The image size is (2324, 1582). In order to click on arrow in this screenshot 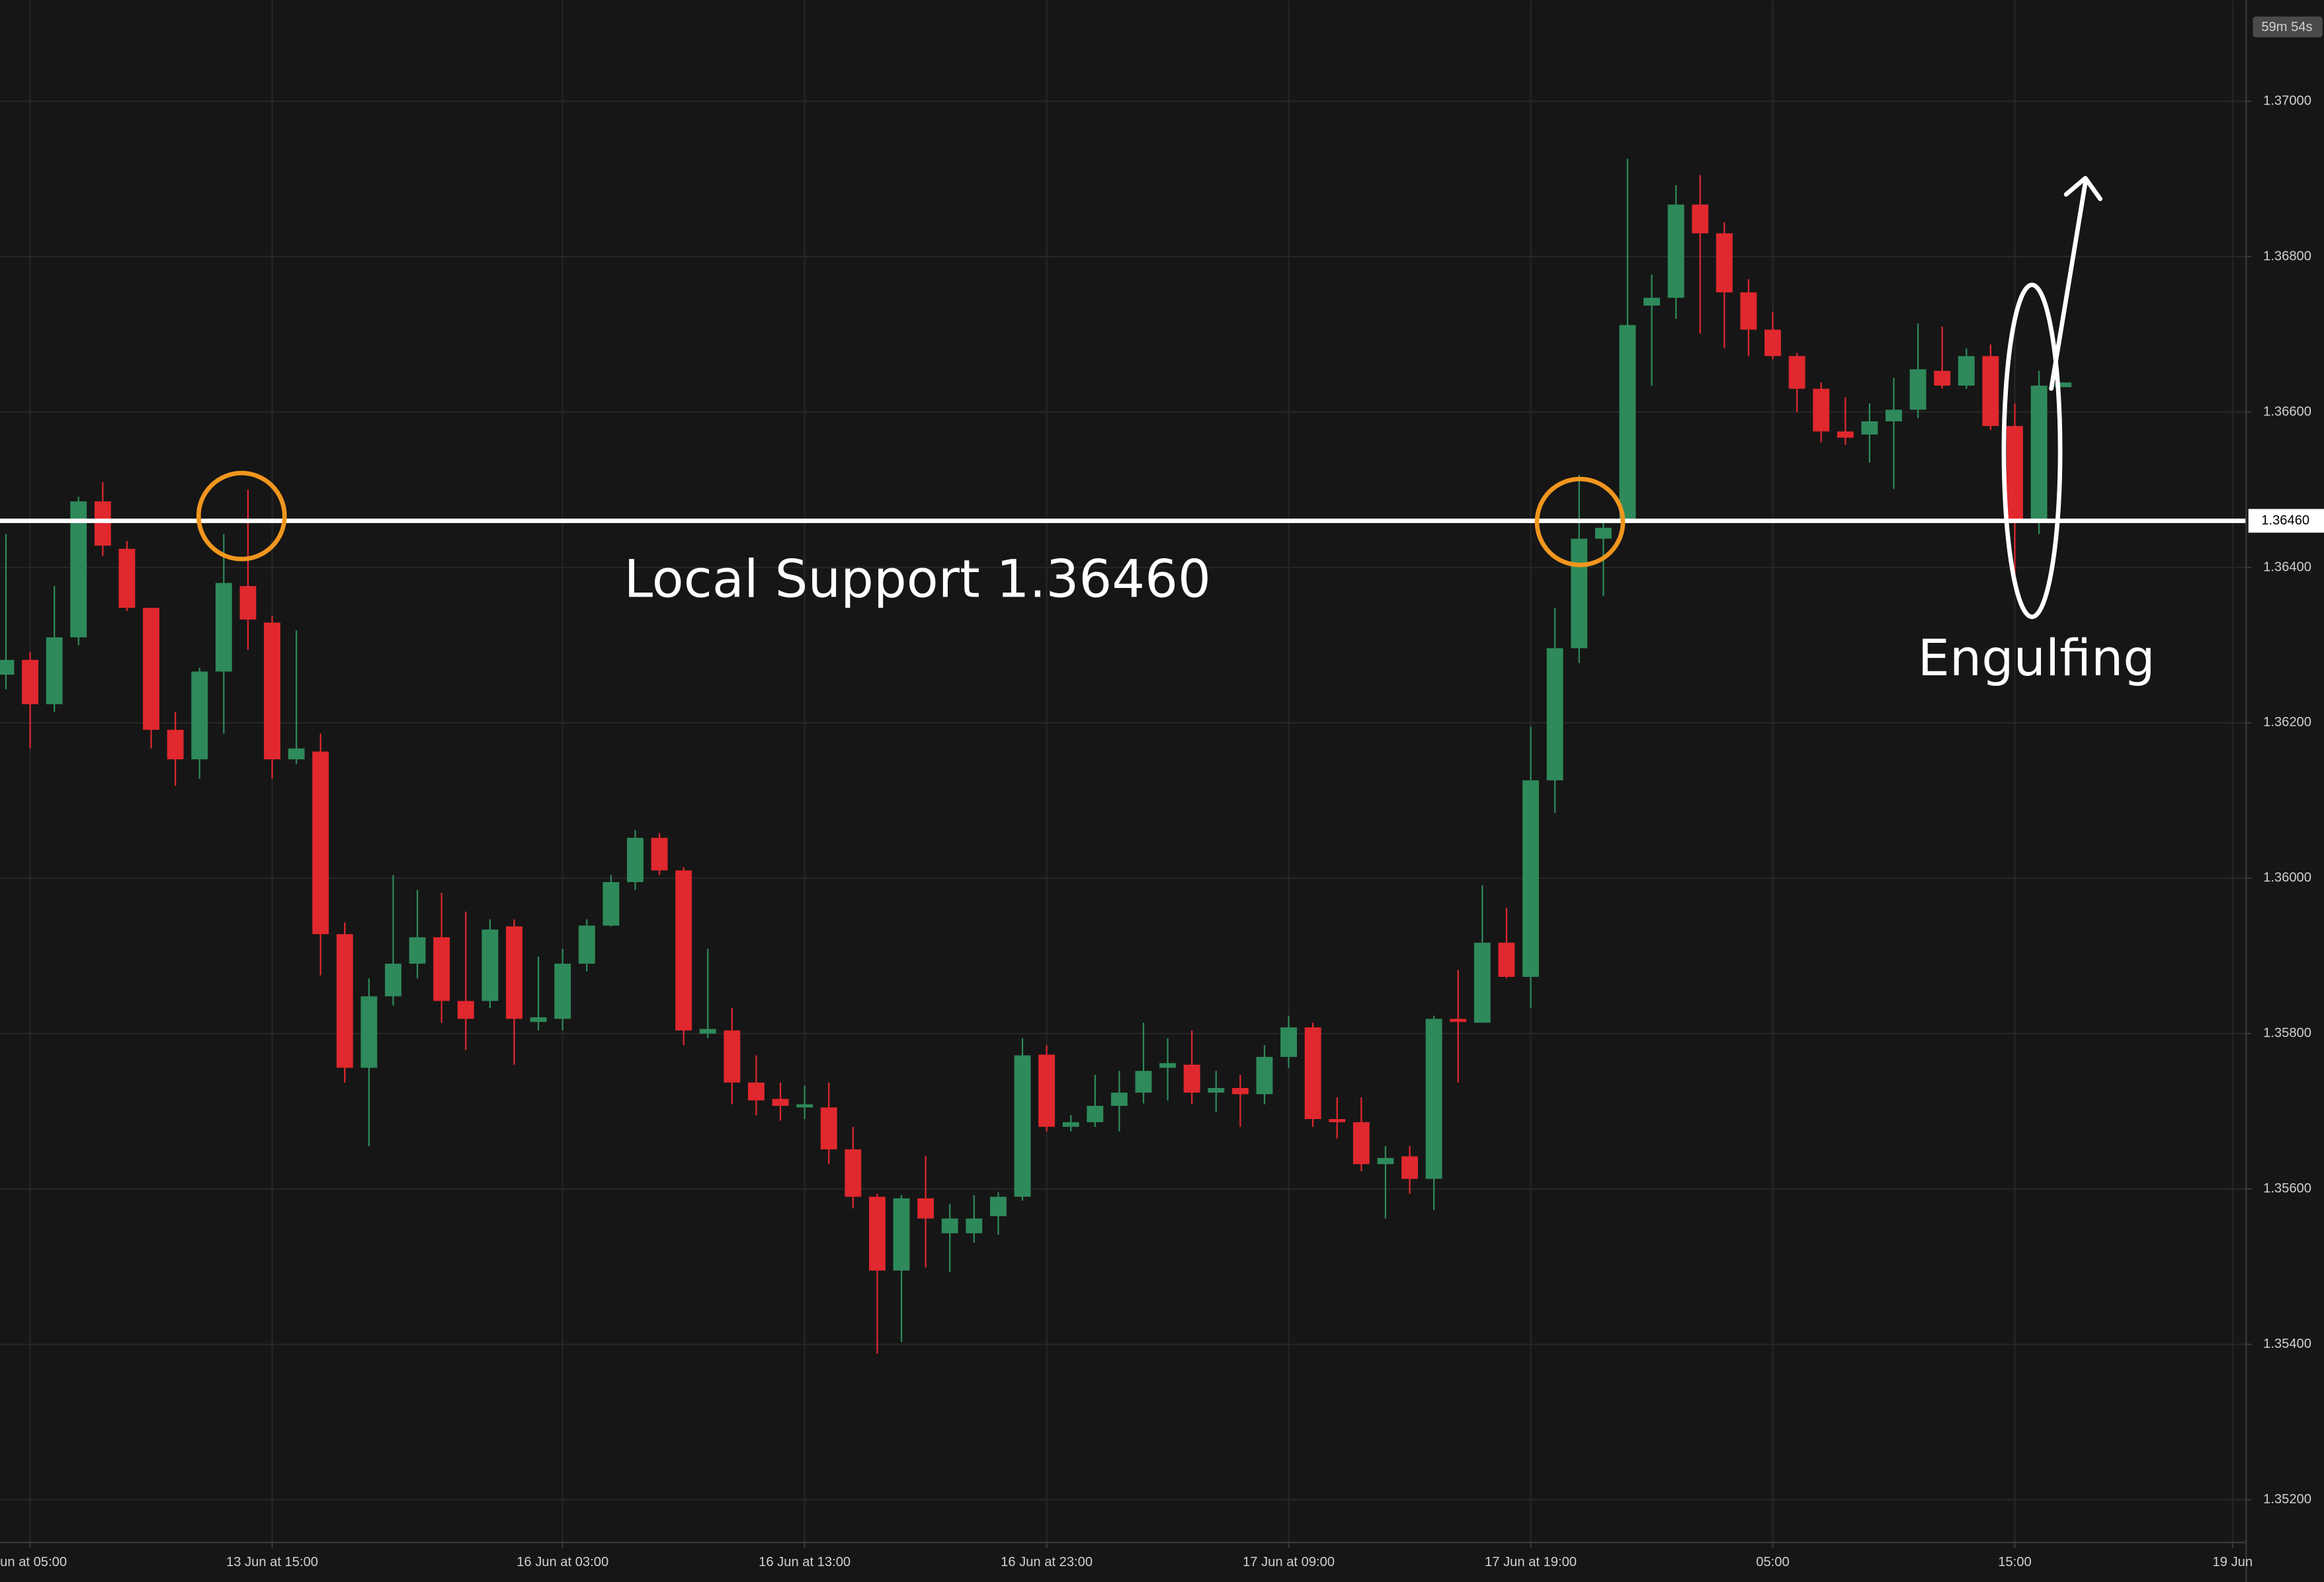, I will do `click(2075, 283)`.